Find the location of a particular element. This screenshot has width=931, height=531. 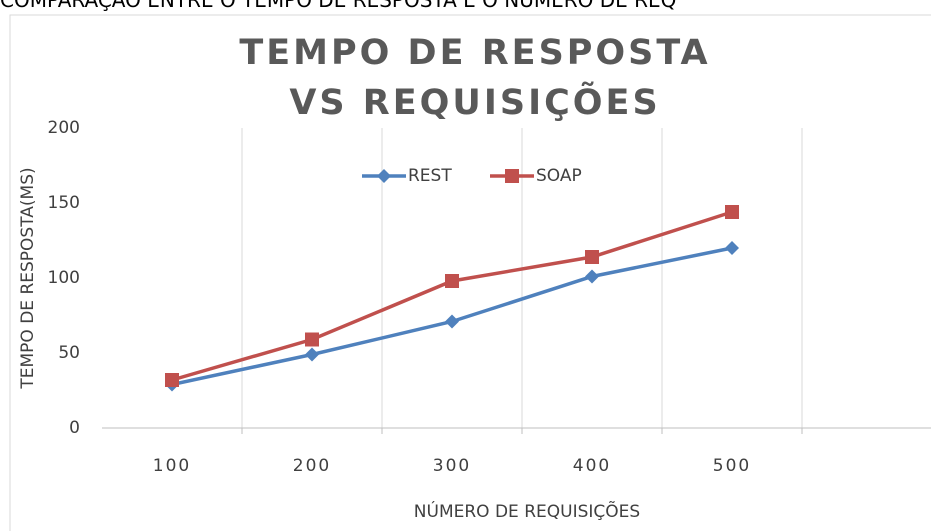

x-axis-label: NÚMERO DE REQUISIÇÕES is located at coordinates (527, 511).